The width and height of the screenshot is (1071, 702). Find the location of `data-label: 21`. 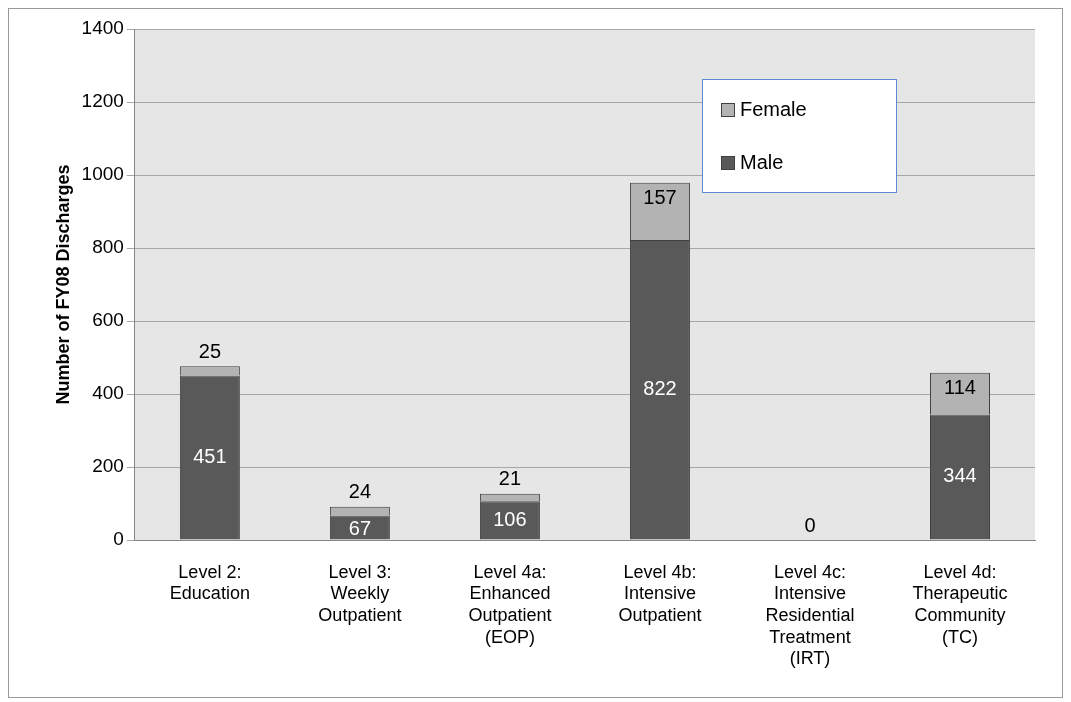

data-label: 21 is located at coordinates (510, 478).